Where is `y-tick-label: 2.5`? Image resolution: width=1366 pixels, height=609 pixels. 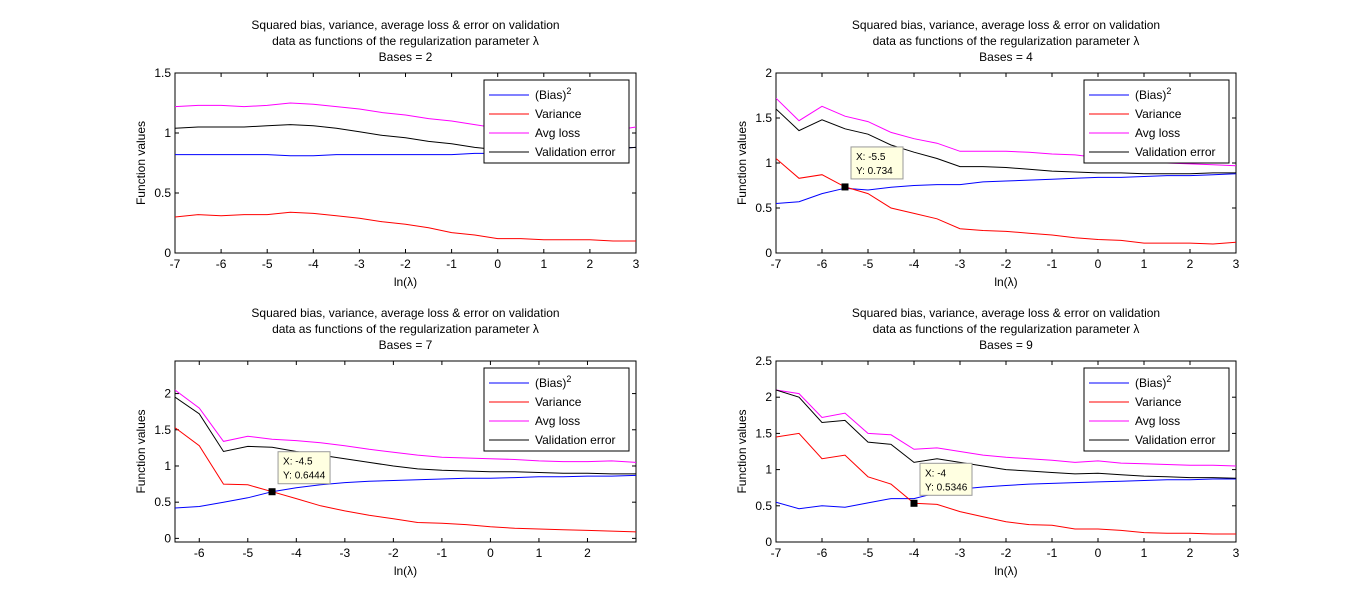
y-tick-label: 2.5 is located at coordinates (763, 361).